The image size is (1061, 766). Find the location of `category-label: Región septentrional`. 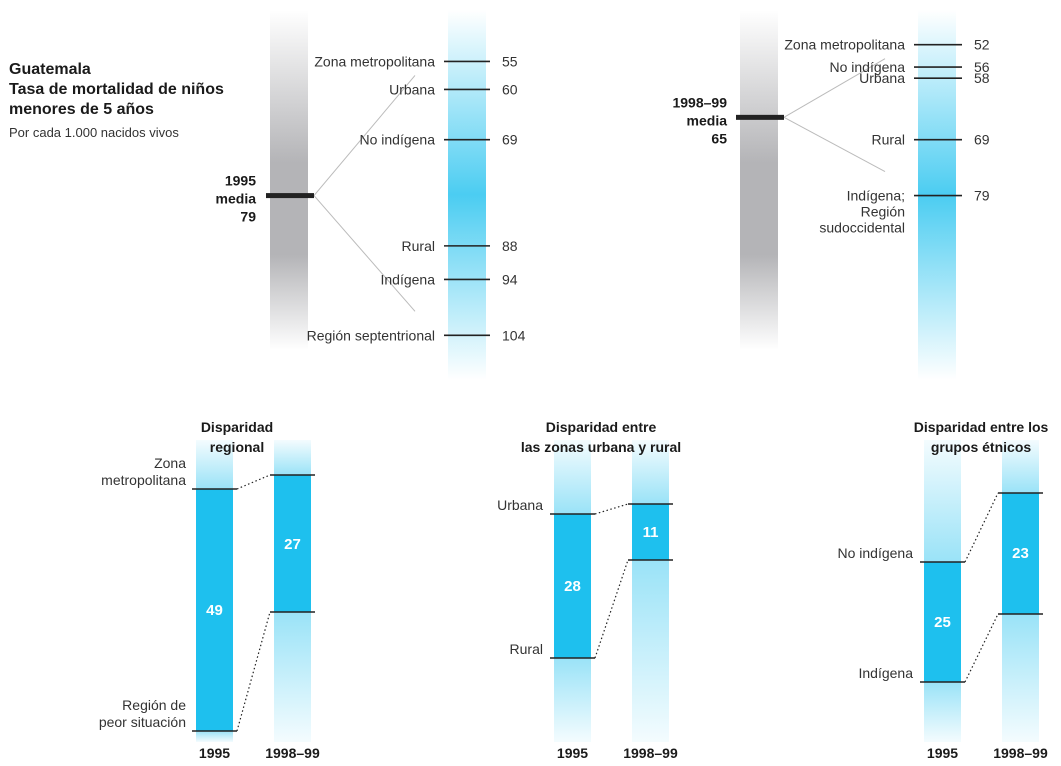

category-label: Región septentrional is located at coordinates (371, 335).